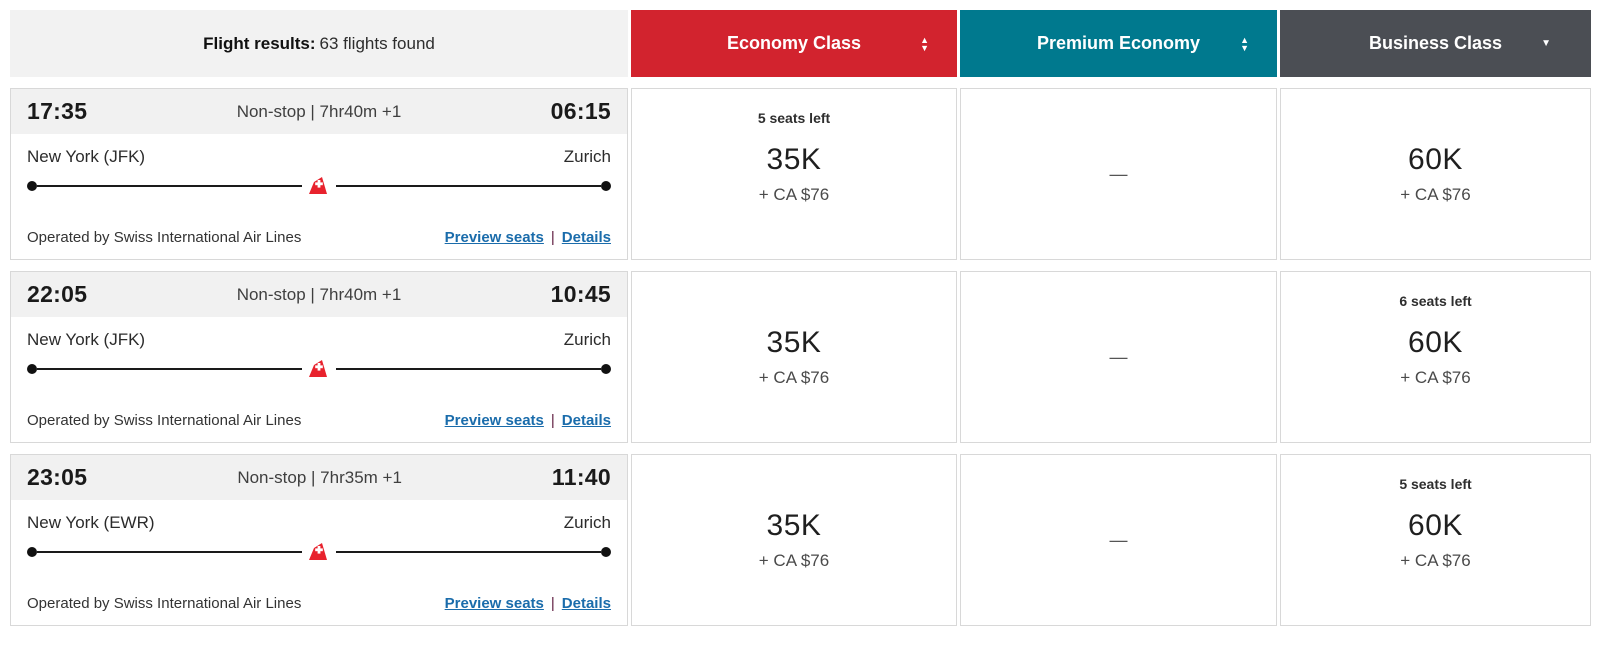 Image resolution: width=1602 pixels, height=647 pixels. Describe the element at coordinates (57, 294) in the screenshot. I see `depart-time: 22:05` at that location.